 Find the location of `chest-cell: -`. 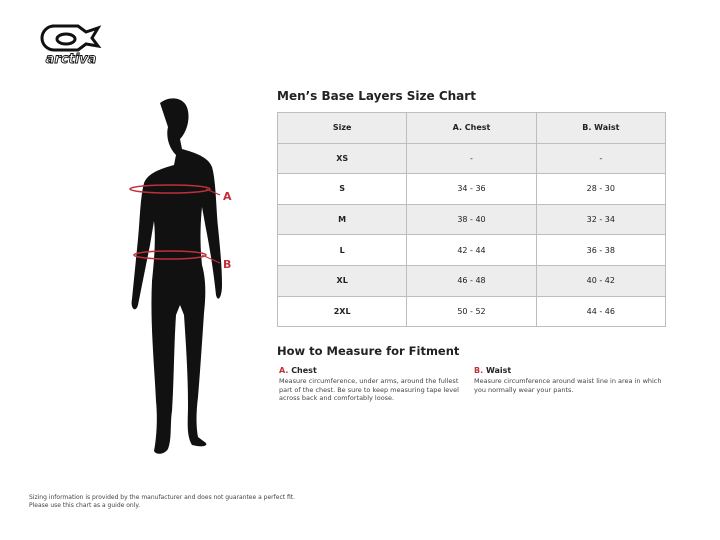

chest-cell: - is located at coordinates (471, 158).